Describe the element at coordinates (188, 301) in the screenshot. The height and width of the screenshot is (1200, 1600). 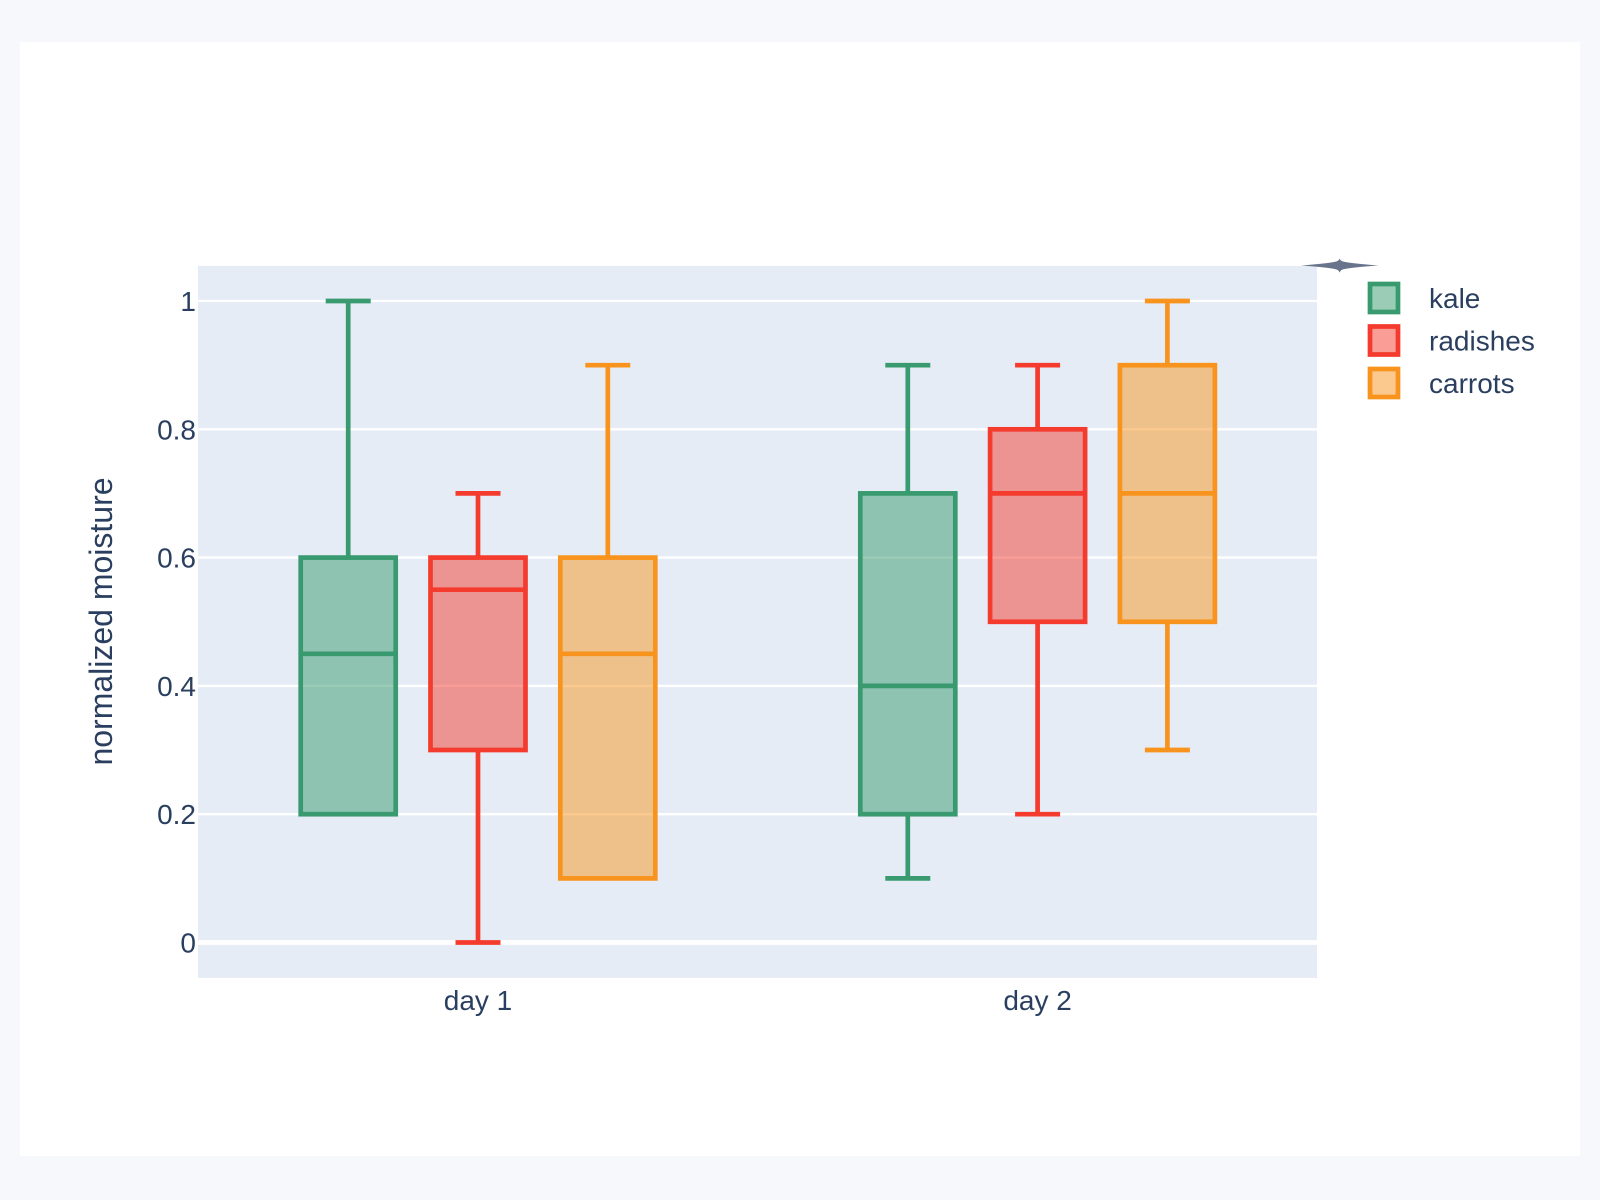
I see `svg-text: 1` at that location.